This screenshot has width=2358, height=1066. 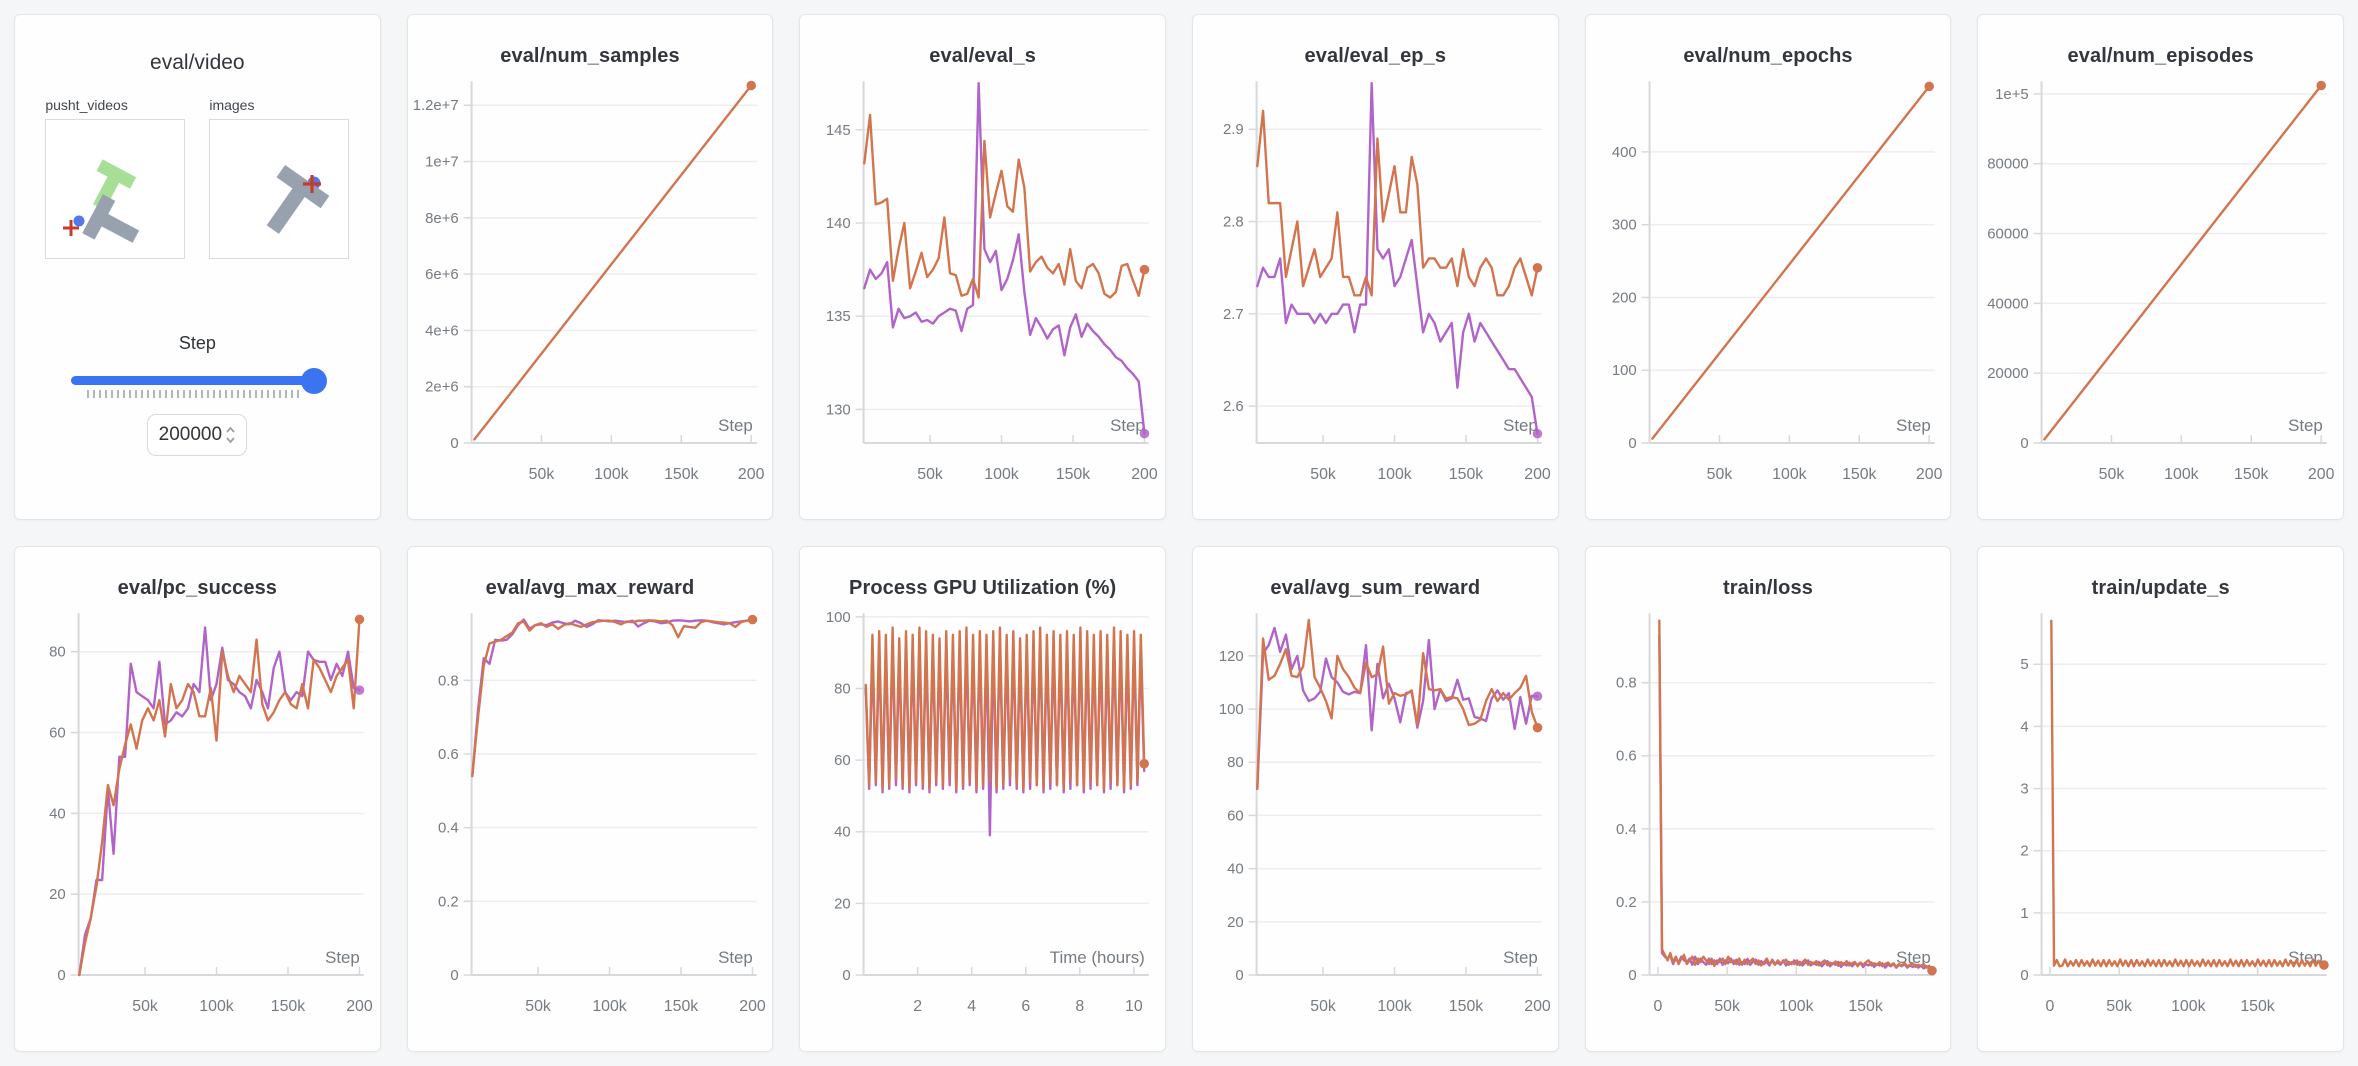 I want to click on images-thumbnail, so click(x=279, y=189).